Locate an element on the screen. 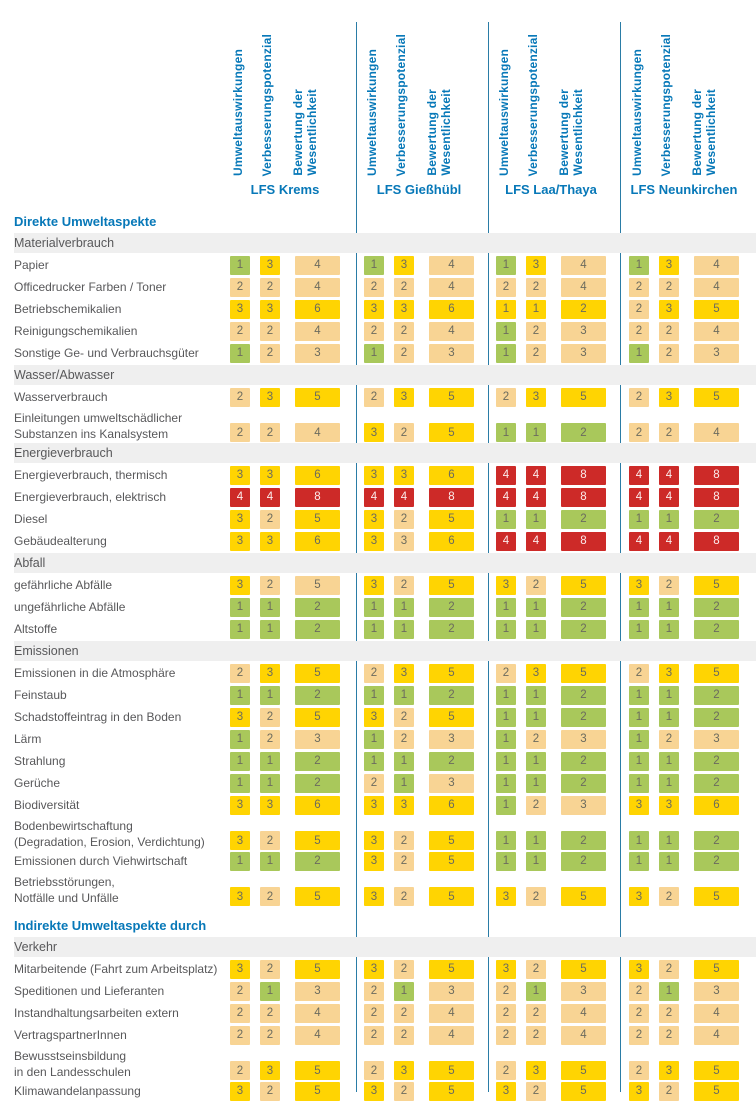 Image resolution: width=756 pixels, height=1108 pixels. column-header: Verbesserungspotenzial is located at coordinates (267, 104).